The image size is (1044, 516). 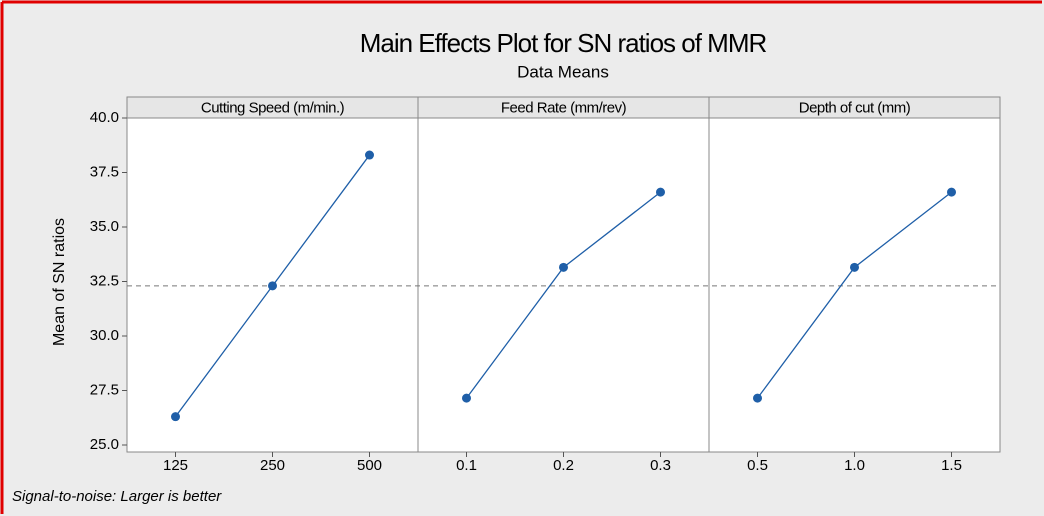 What do you see at coordinates (854, 465) in the screenshot?
I see `x-tick-label: 1.0` at bounding box center [854, 465].